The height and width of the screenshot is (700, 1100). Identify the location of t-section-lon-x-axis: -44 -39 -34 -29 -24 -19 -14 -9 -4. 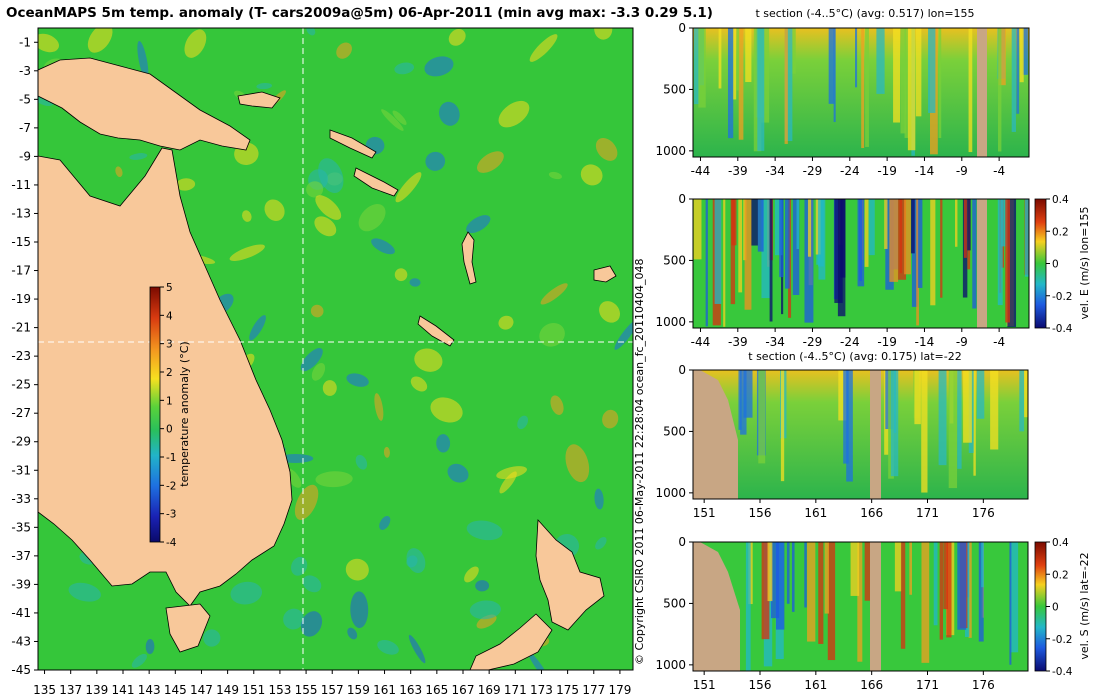
(848, 167).